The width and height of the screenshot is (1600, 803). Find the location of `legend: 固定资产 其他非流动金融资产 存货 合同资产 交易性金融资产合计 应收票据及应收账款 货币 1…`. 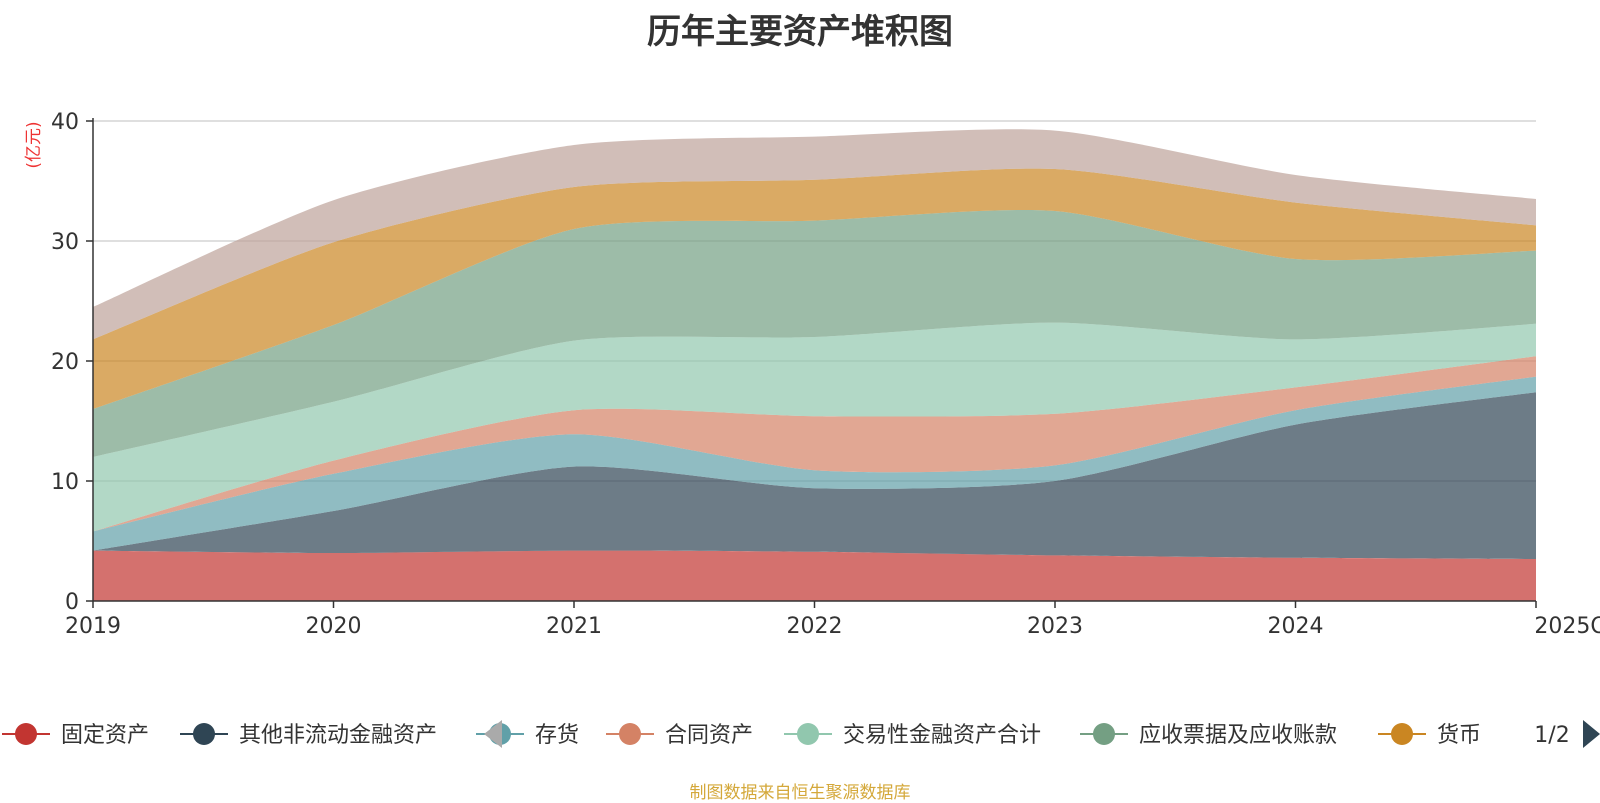

legend: 固定资产 其他非流动金融资产 存货 合同资产 交易性金融资产合计 应收票据及应收账款 货币 1… is located at coordinates (801, 734).